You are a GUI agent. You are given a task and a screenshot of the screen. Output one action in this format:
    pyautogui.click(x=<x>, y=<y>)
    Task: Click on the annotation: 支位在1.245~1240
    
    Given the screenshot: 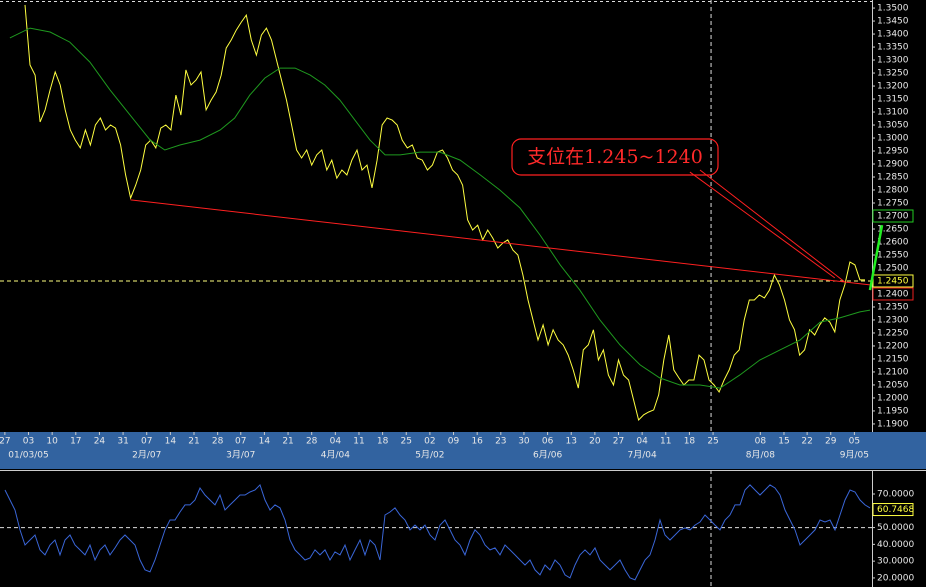 What is the action you would take?
    pyautogui.click(x=615, y=157)
    